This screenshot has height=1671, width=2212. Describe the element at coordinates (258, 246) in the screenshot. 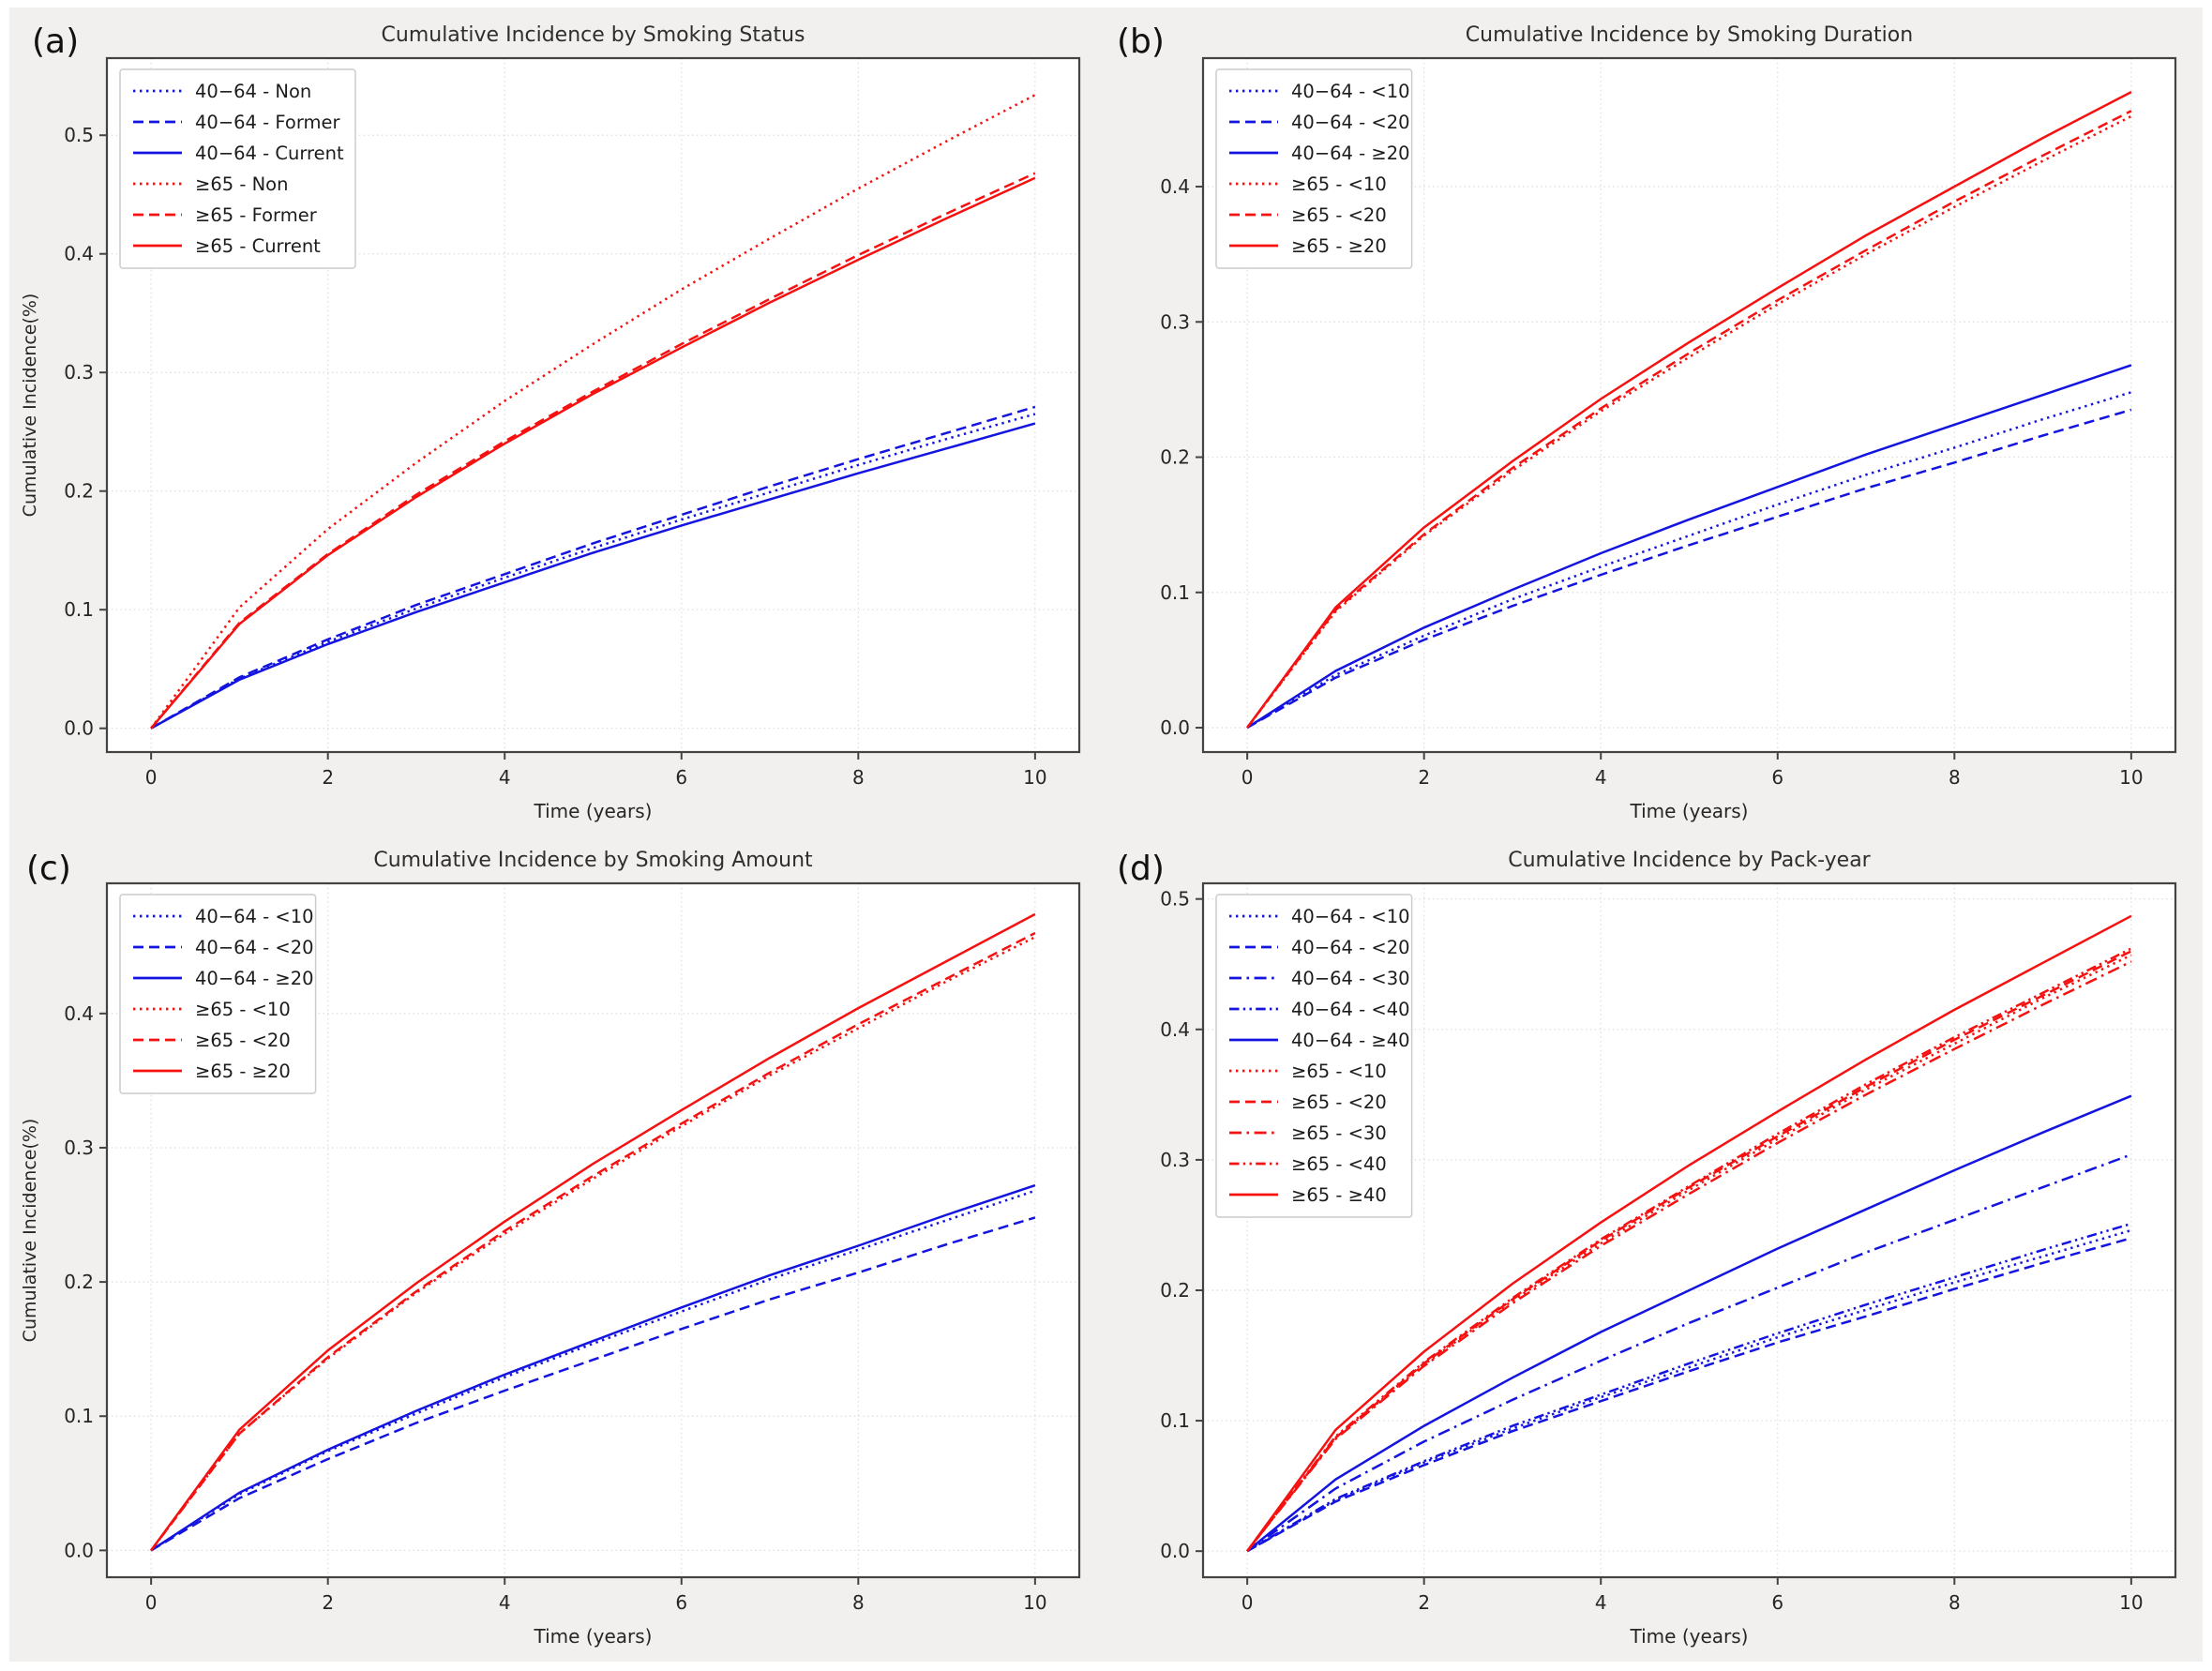

I see `svg-text: ≥65 - Current` at that location.